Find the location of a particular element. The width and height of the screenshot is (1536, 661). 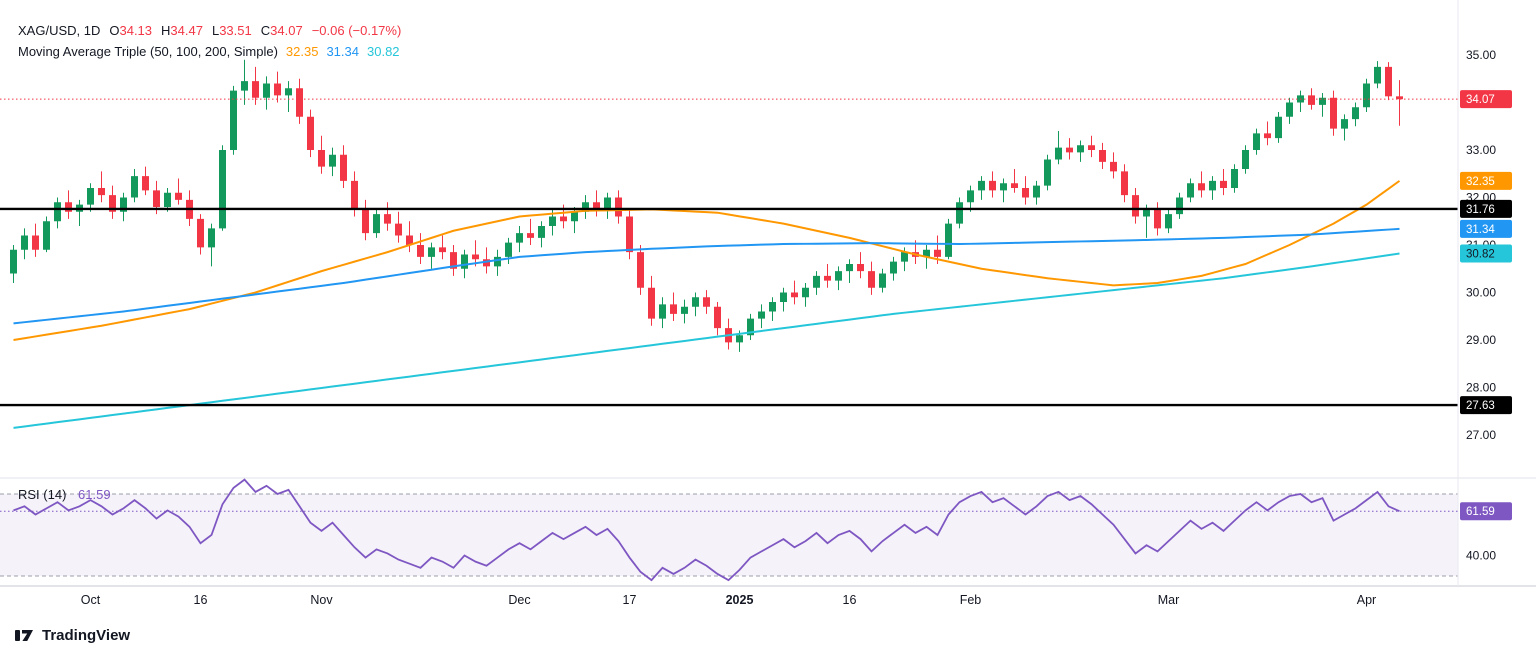

svg-text: 34.07 is located at coordinates (1480, 100).